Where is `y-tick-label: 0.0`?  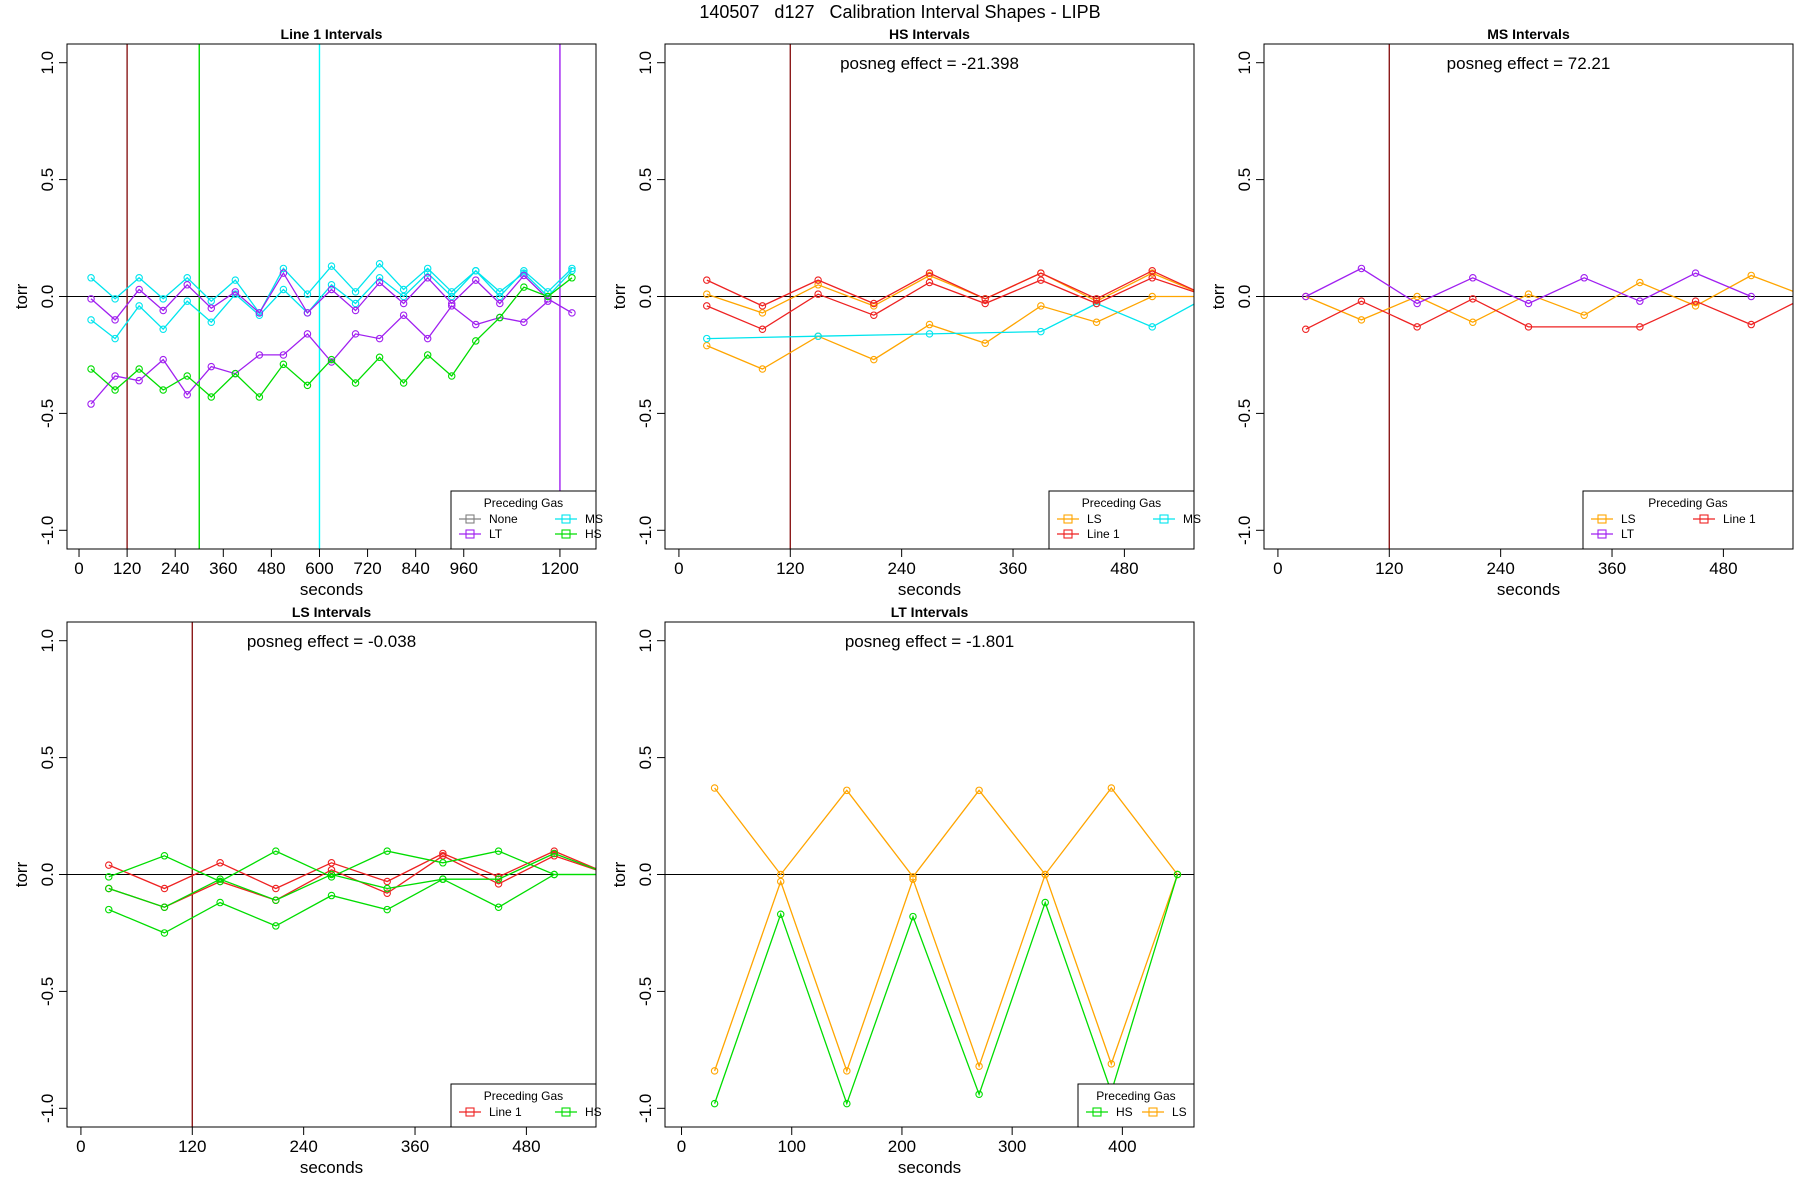
y-tick-label: 0.0 is located at coordinates (645, 875).